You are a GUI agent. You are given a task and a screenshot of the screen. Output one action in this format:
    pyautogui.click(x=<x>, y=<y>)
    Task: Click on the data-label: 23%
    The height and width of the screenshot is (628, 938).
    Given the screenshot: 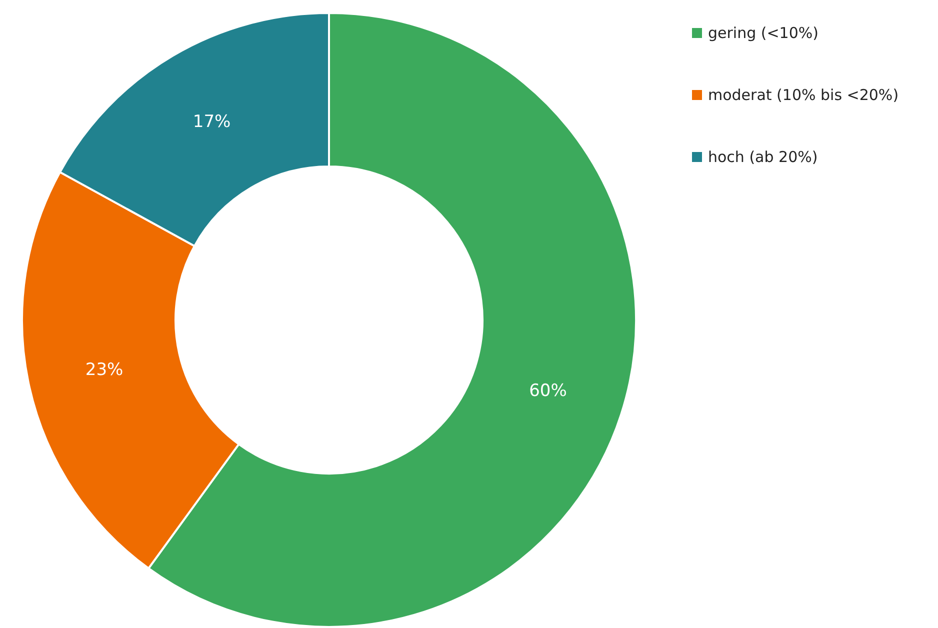 What is the action you would take?
    pyautogui.click(x=104, y=370)
    